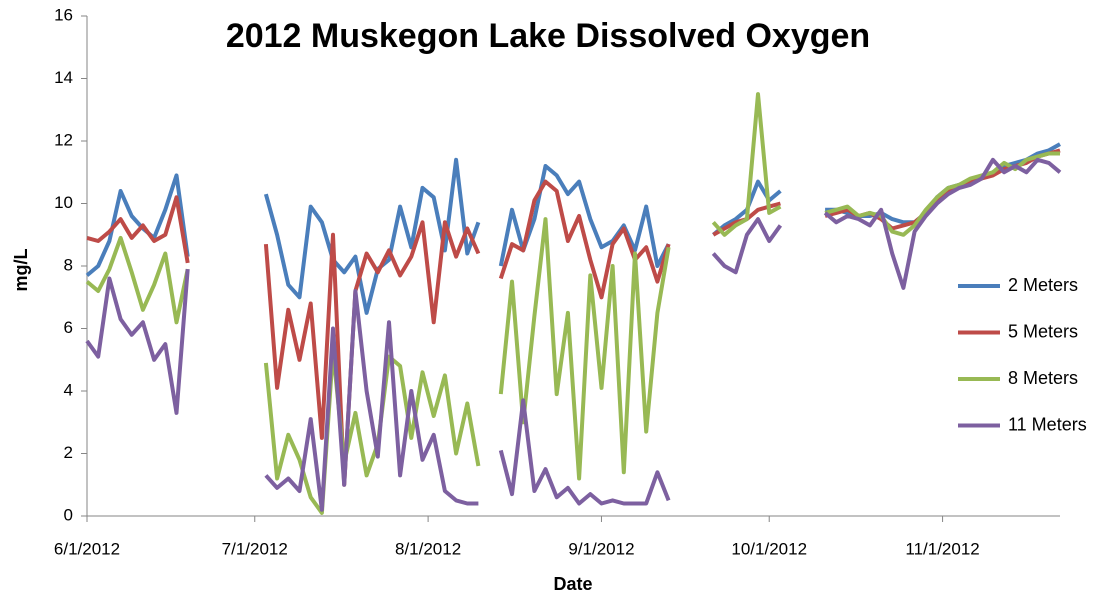 The image size is (1113, 599). I want to click on legend-label: 5 Meters, so click(1043, 331).